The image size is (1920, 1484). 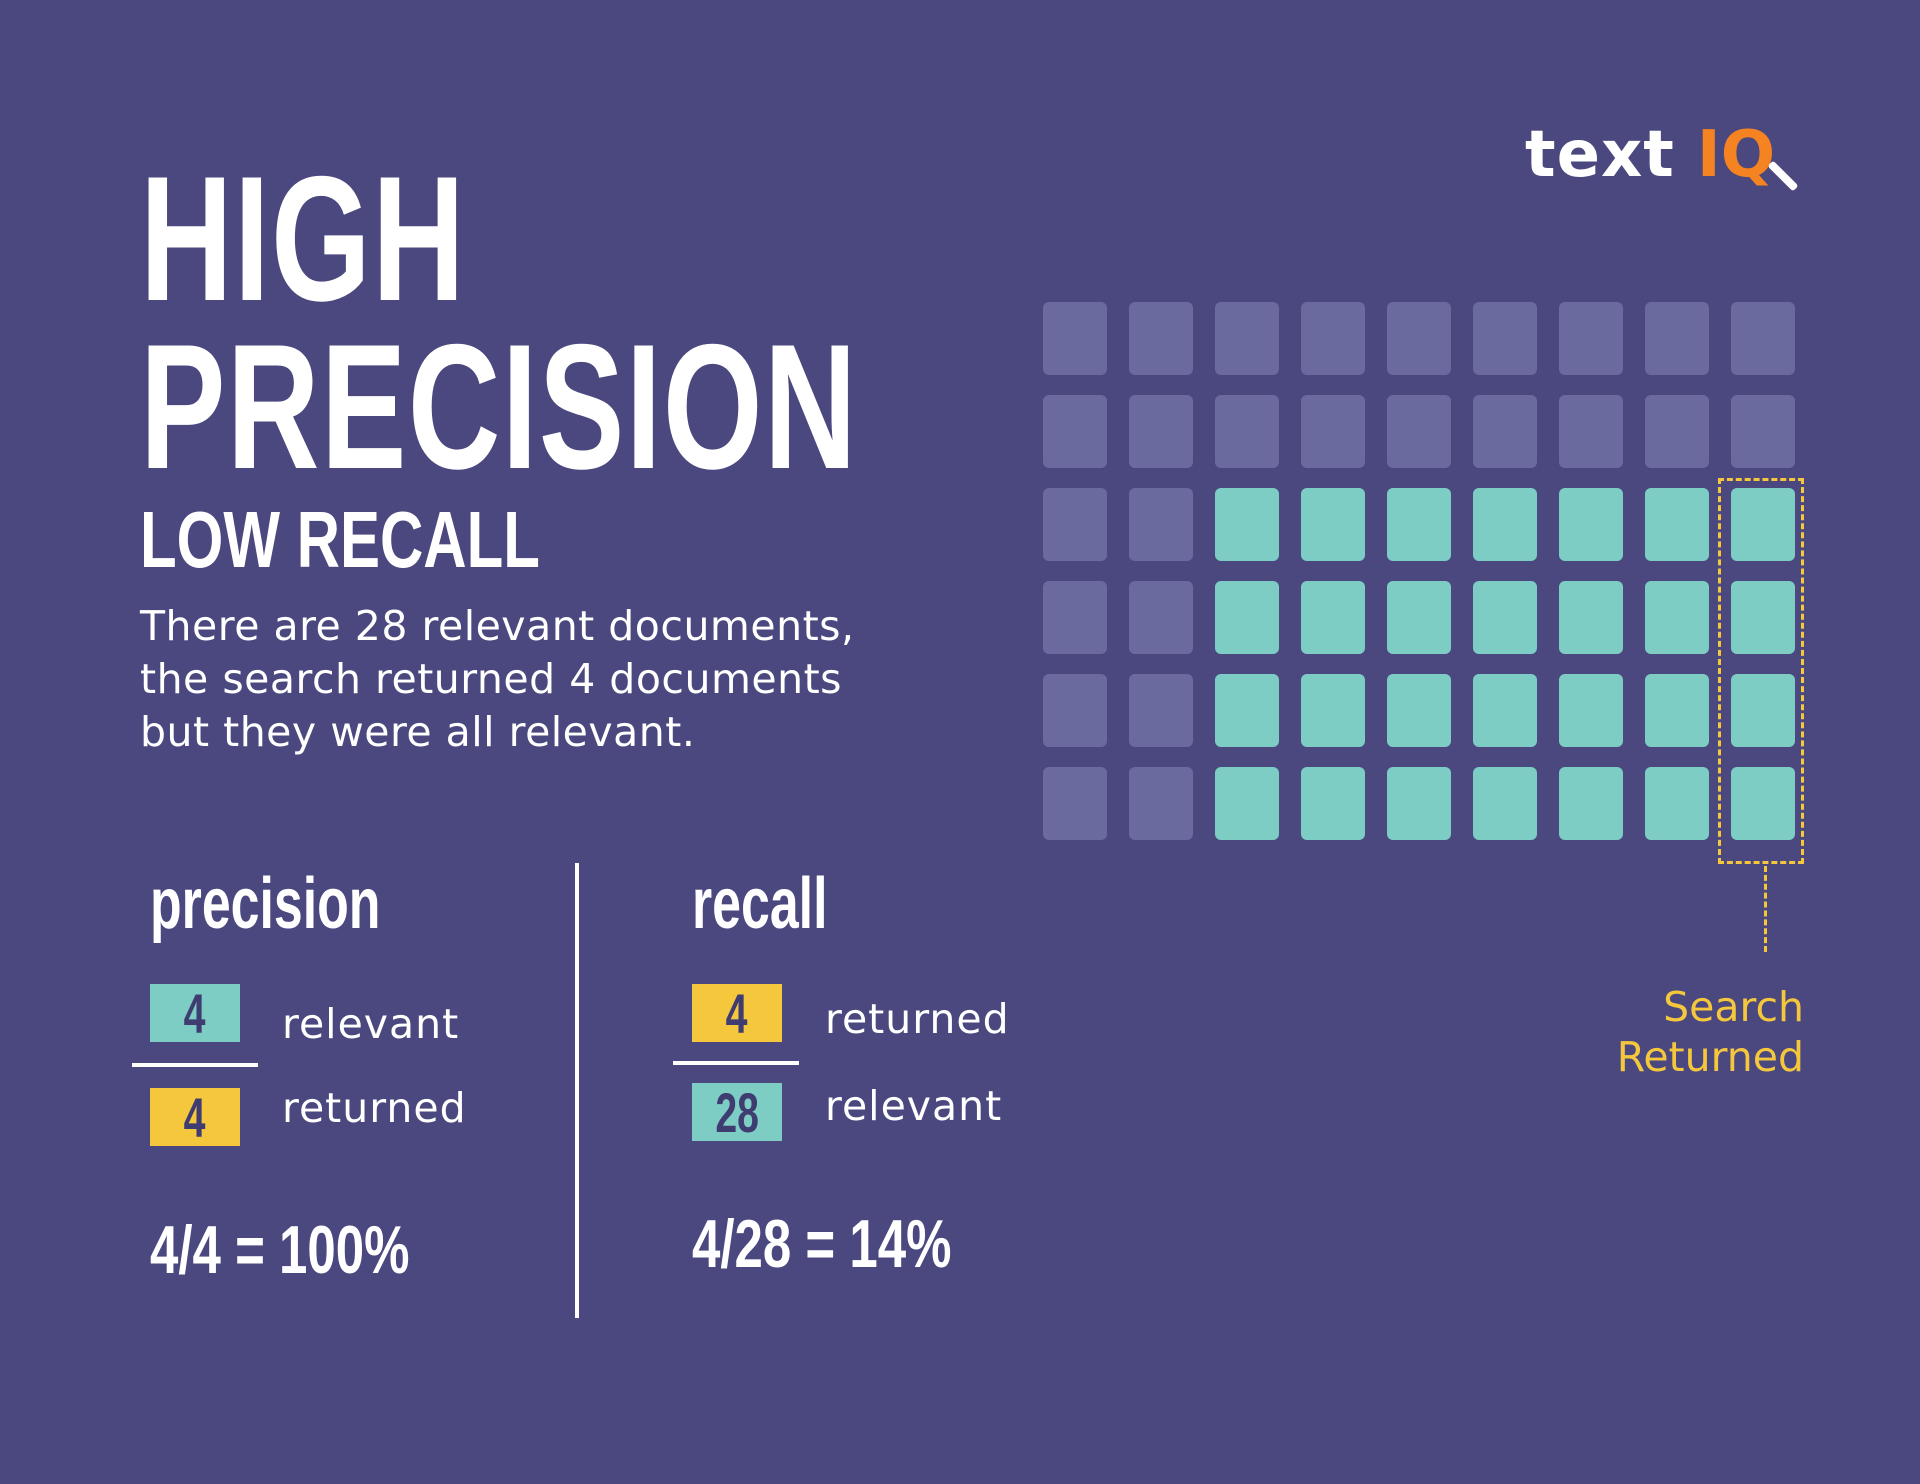 I want to click on precision-numerator-box: 4, so click(x=195, y=1013).